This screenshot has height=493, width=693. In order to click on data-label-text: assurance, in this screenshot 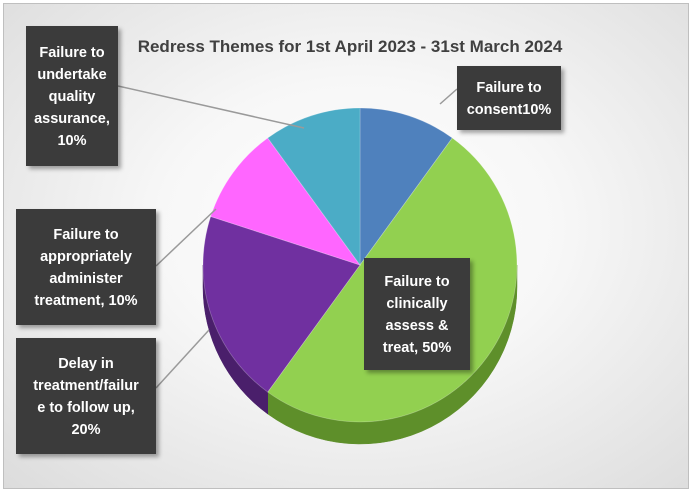, I will do `click(72, 119)`.